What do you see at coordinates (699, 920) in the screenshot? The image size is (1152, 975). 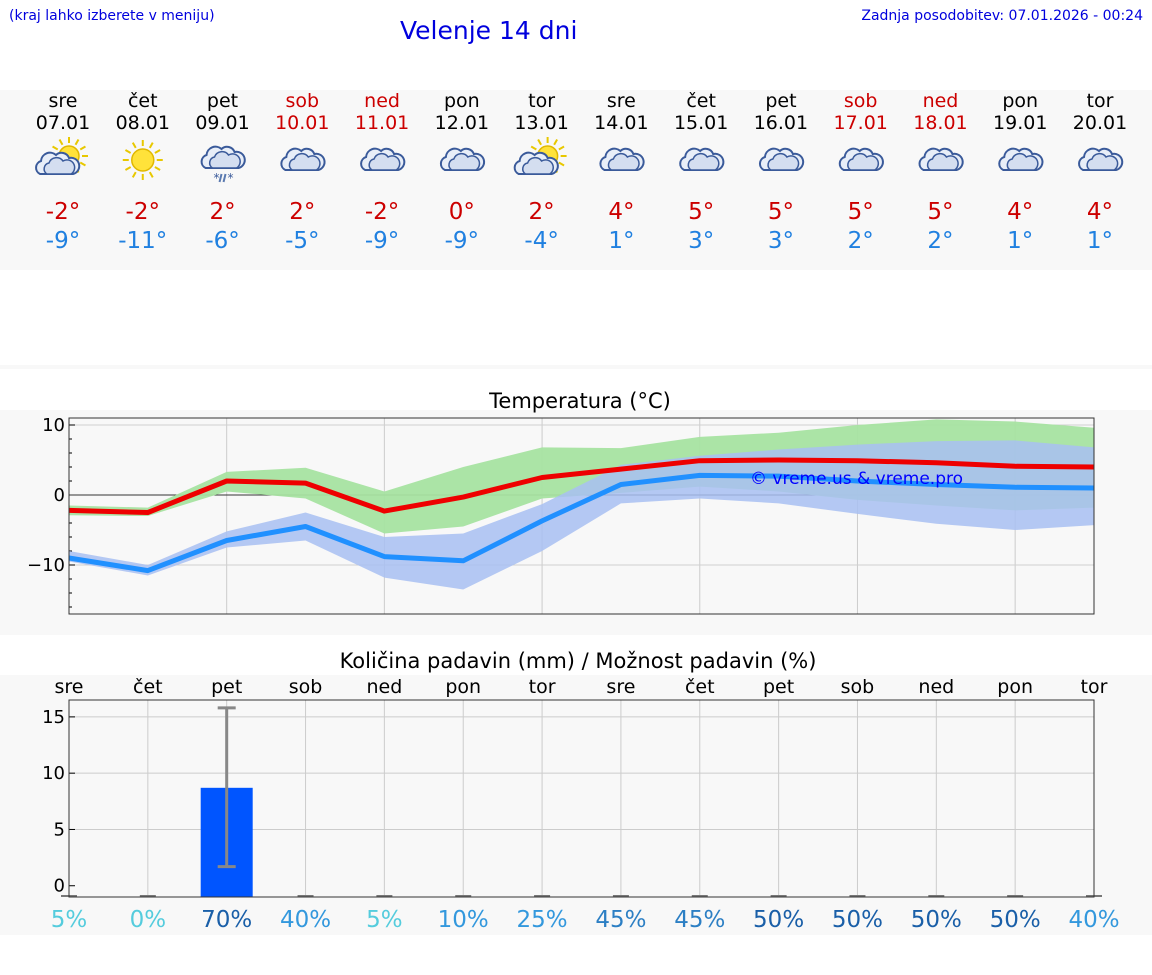 I see `precipitation-probability: 45%` at bounding box center [699, 920].